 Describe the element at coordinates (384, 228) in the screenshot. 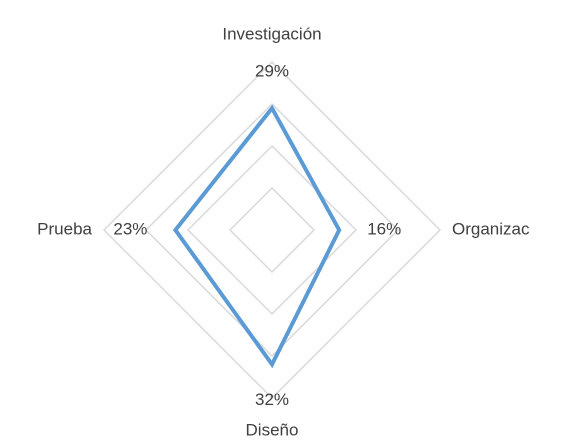

I see `data-label: 16%` at that location.